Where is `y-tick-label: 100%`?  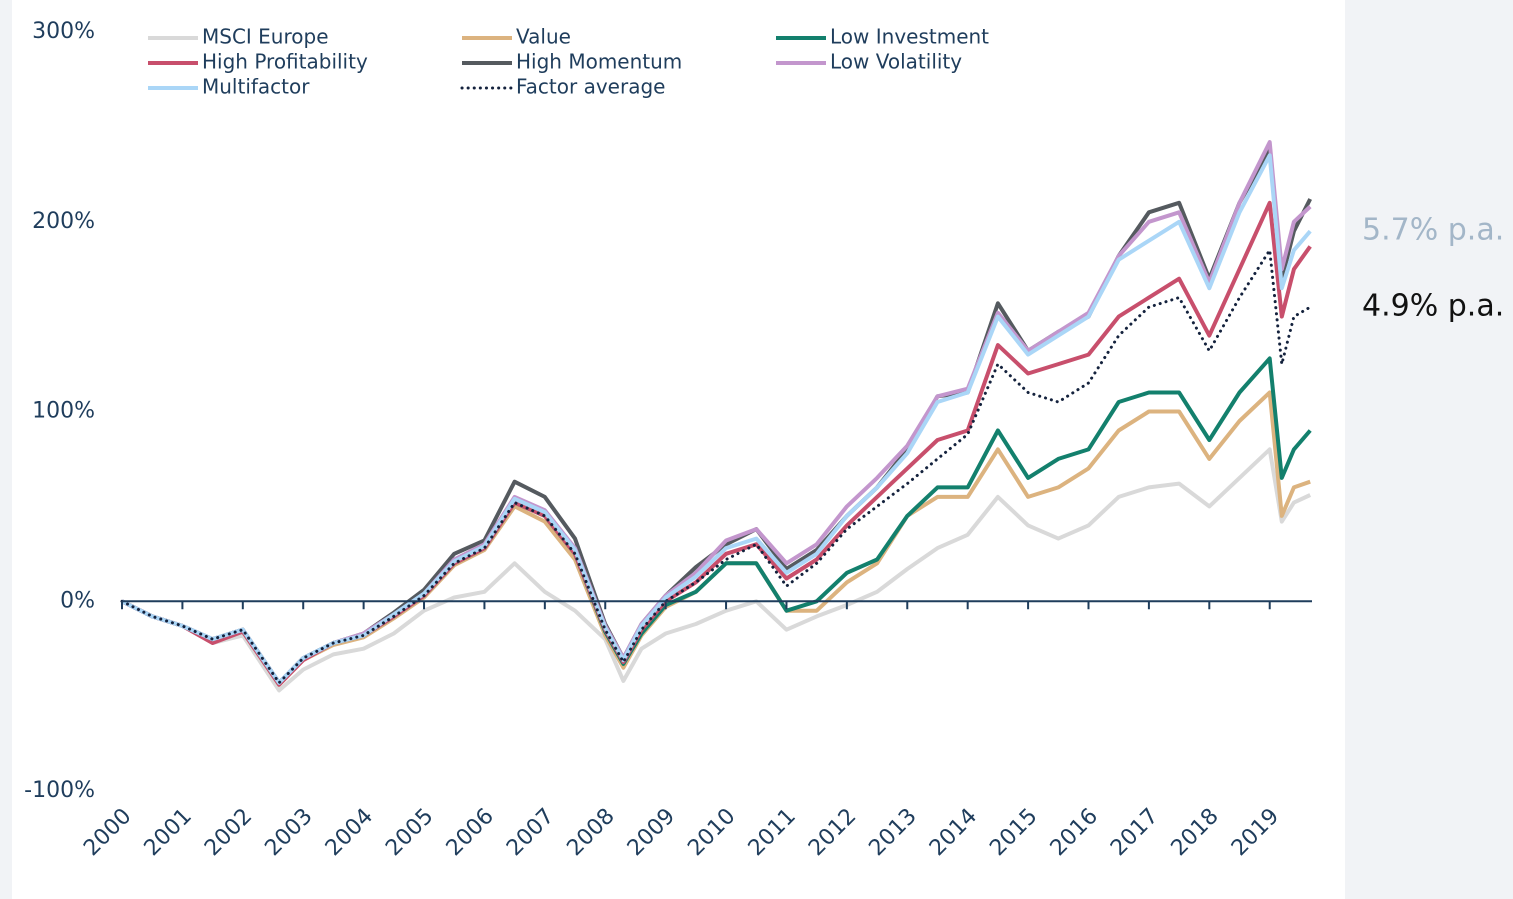 y-tick-label: 100% is located at coordinates (63, 411).